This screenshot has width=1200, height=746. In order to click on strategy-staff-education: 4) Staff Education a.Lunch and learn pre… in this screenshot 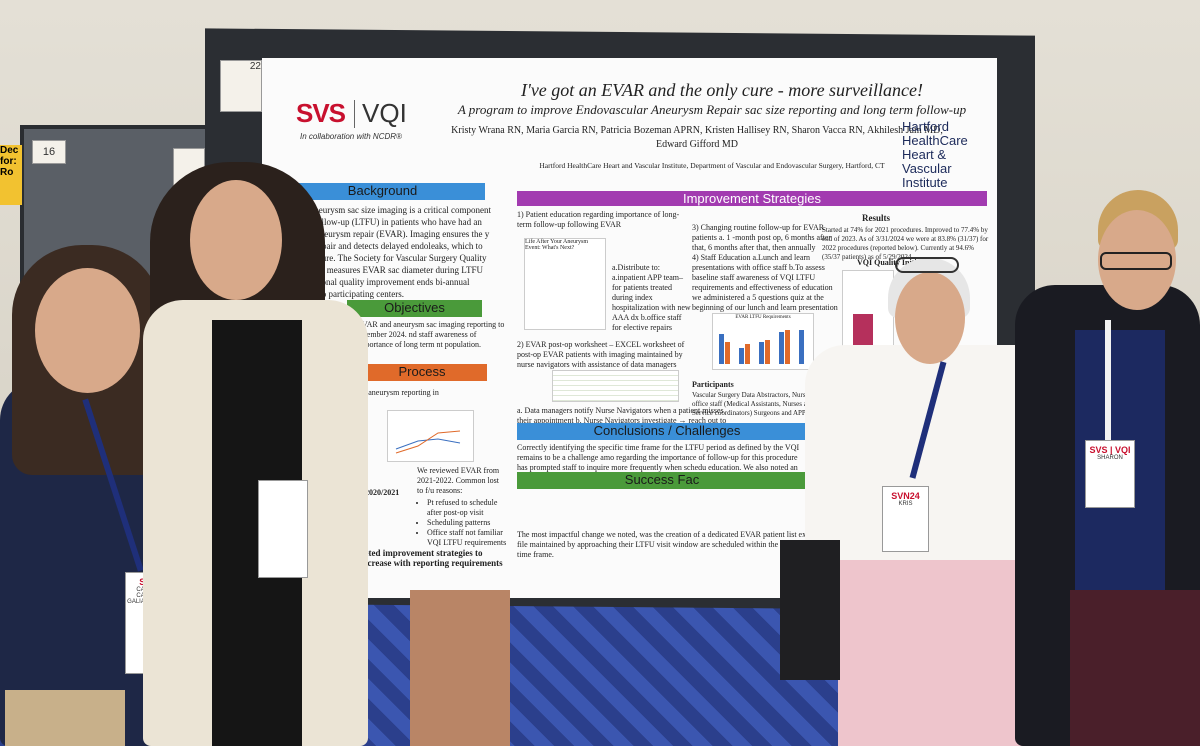, I will do `click(765, 282)`.